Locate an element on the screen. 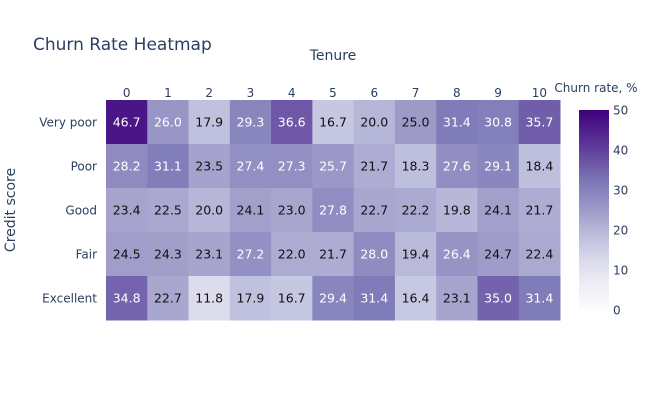 This screenshot has width=647, height=400. x-tick-label: 9 is located at coordinates (498, 93).